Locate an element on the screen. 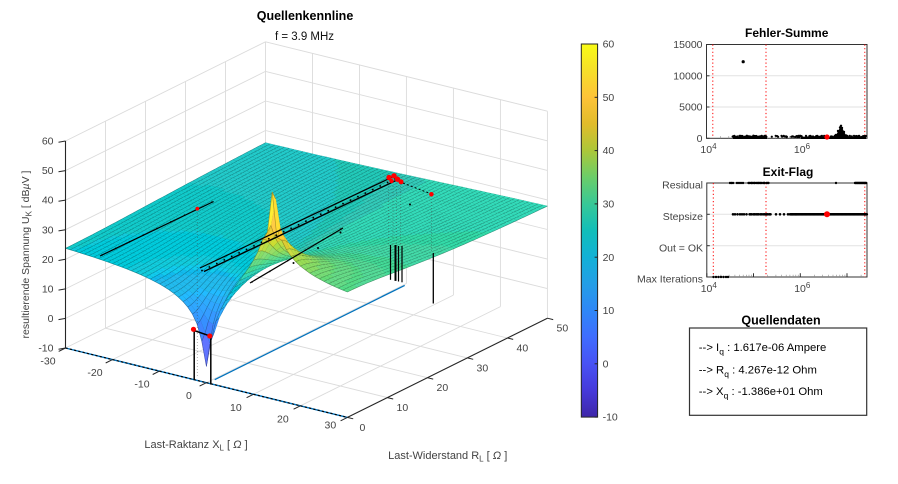 This screenshot has width=898, height=484. svg-text: --> Rq : 4.267e-12 Ohm is located at coordinates (758, 371).